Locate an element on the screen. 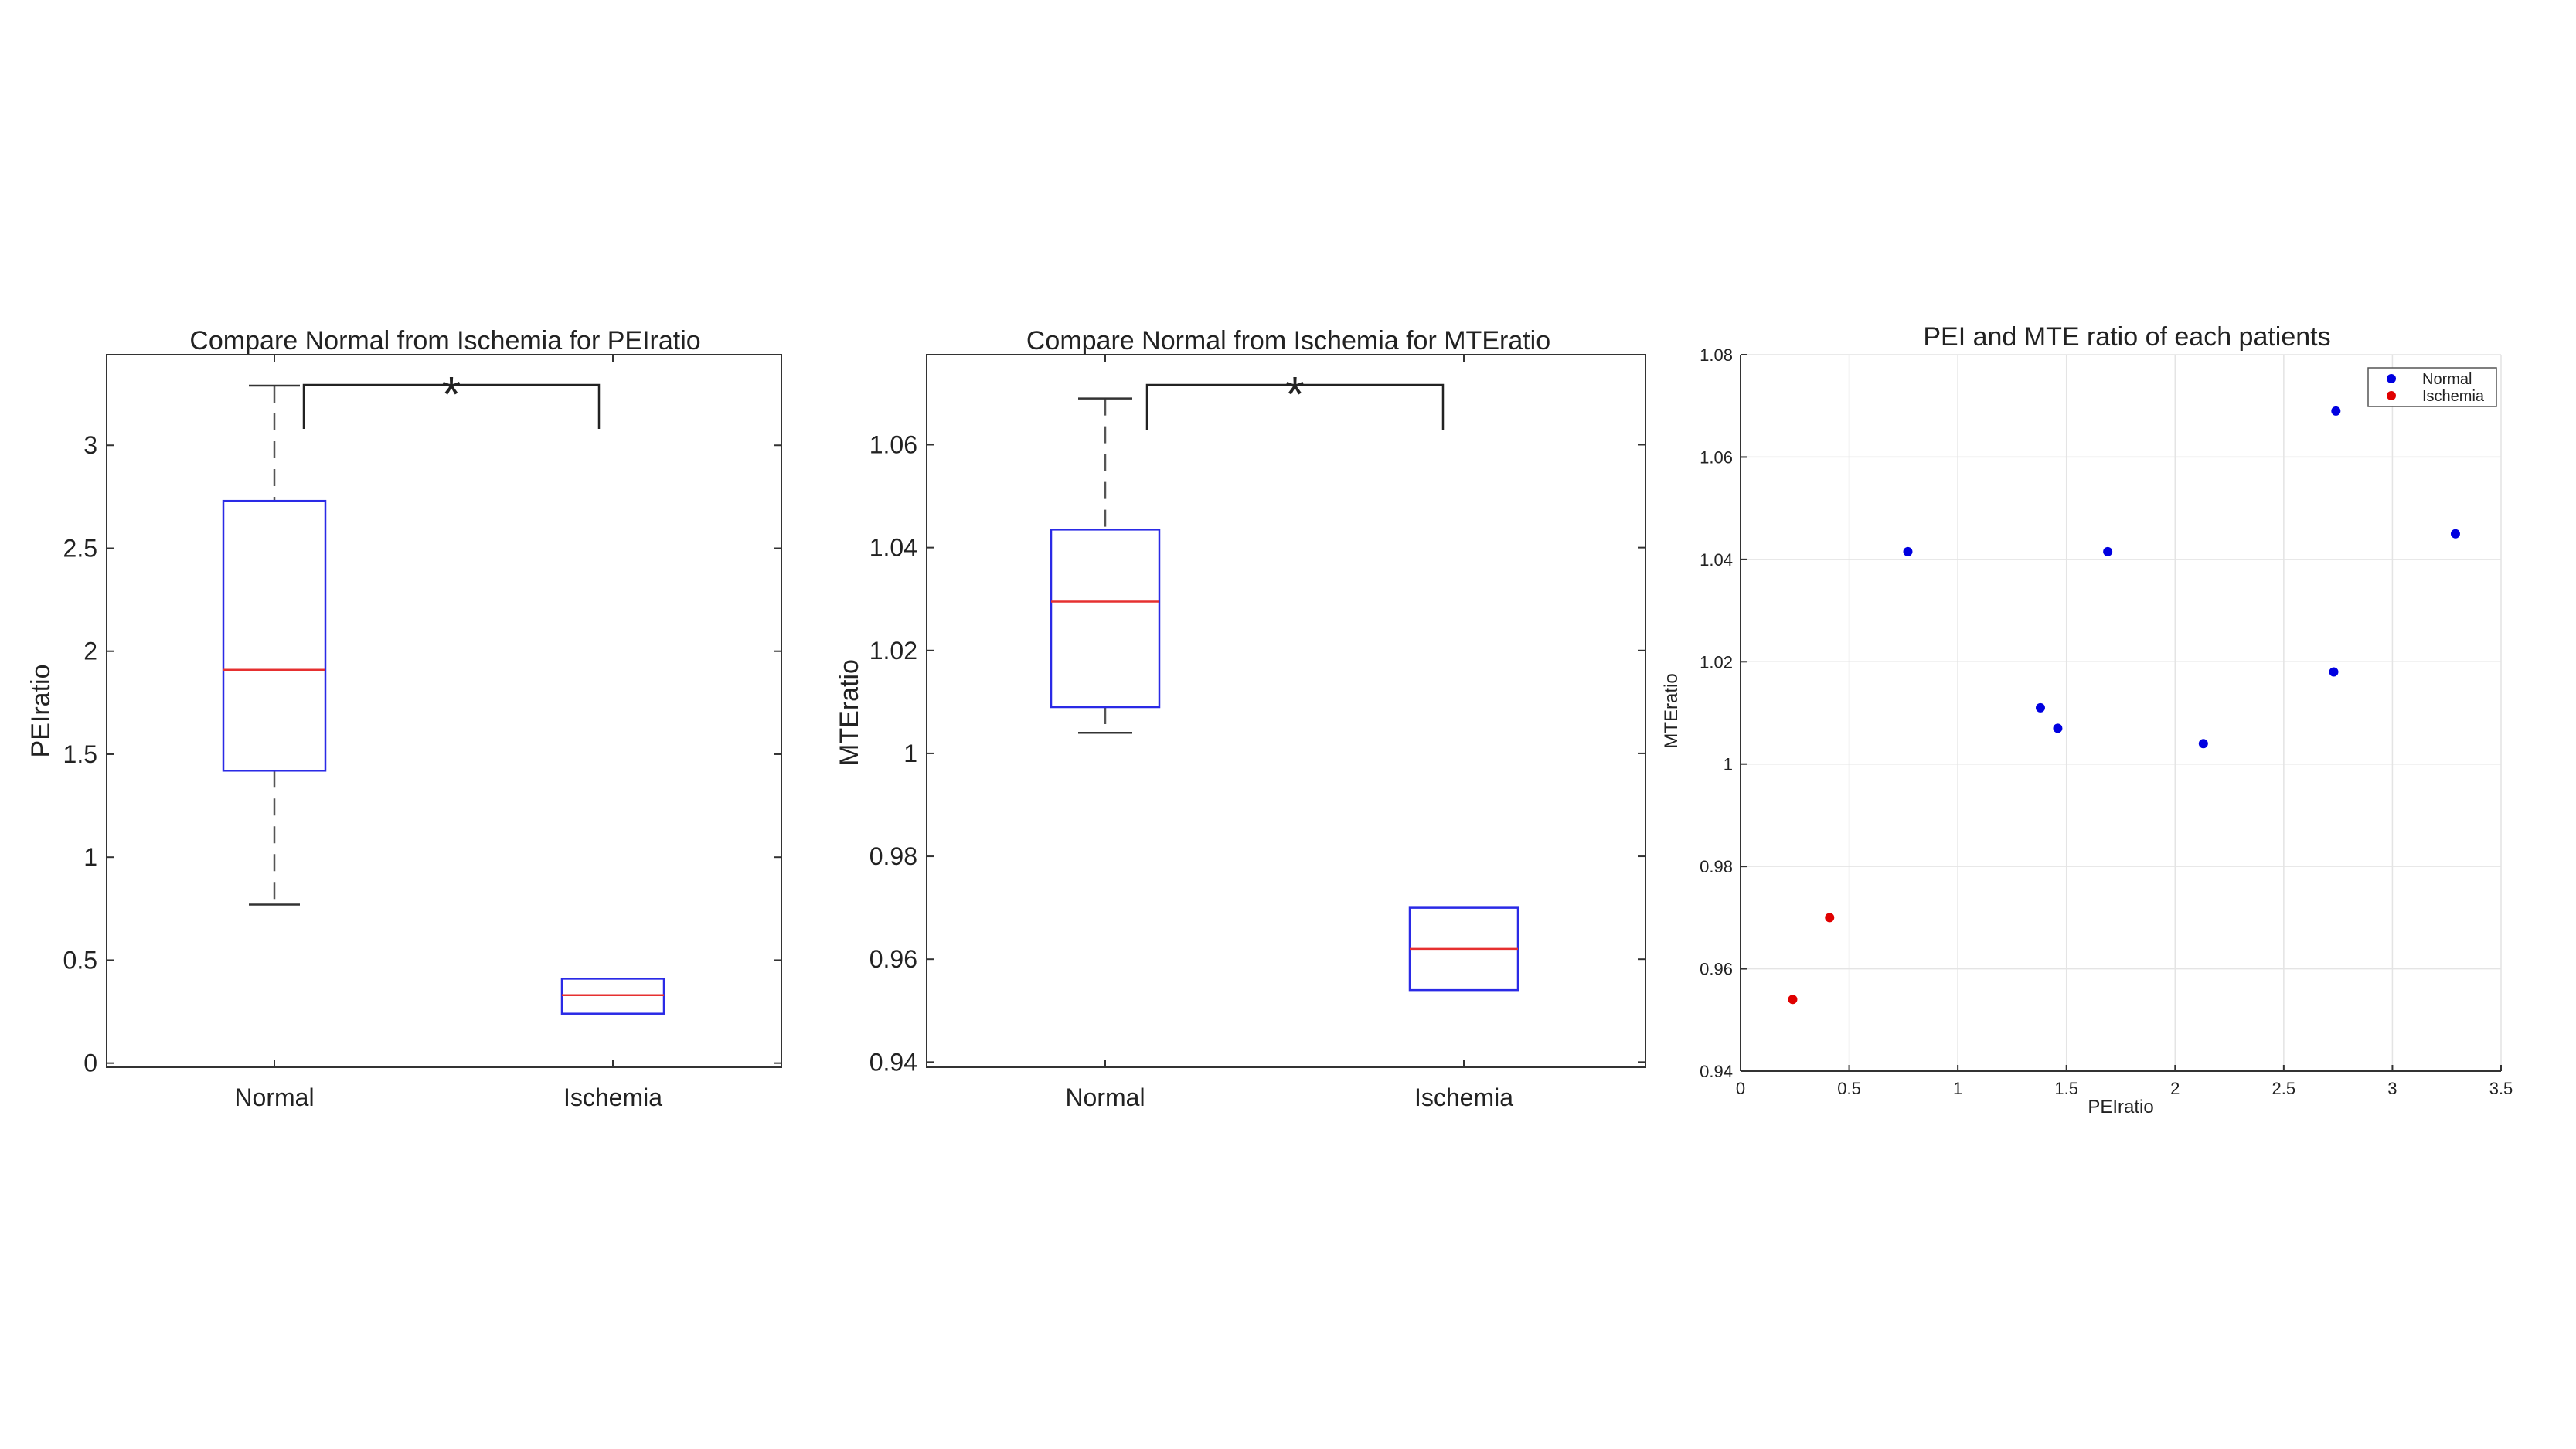 The width and height of the screenshot is (2576, 1449). legend-label: Ischemia is located at coordinates (2453, 396).